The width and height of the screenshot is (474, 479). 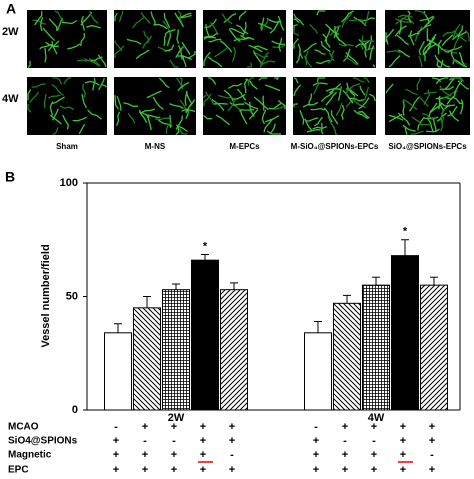 I want to click on y-tick-label: 0, so click(x=75, y=410).